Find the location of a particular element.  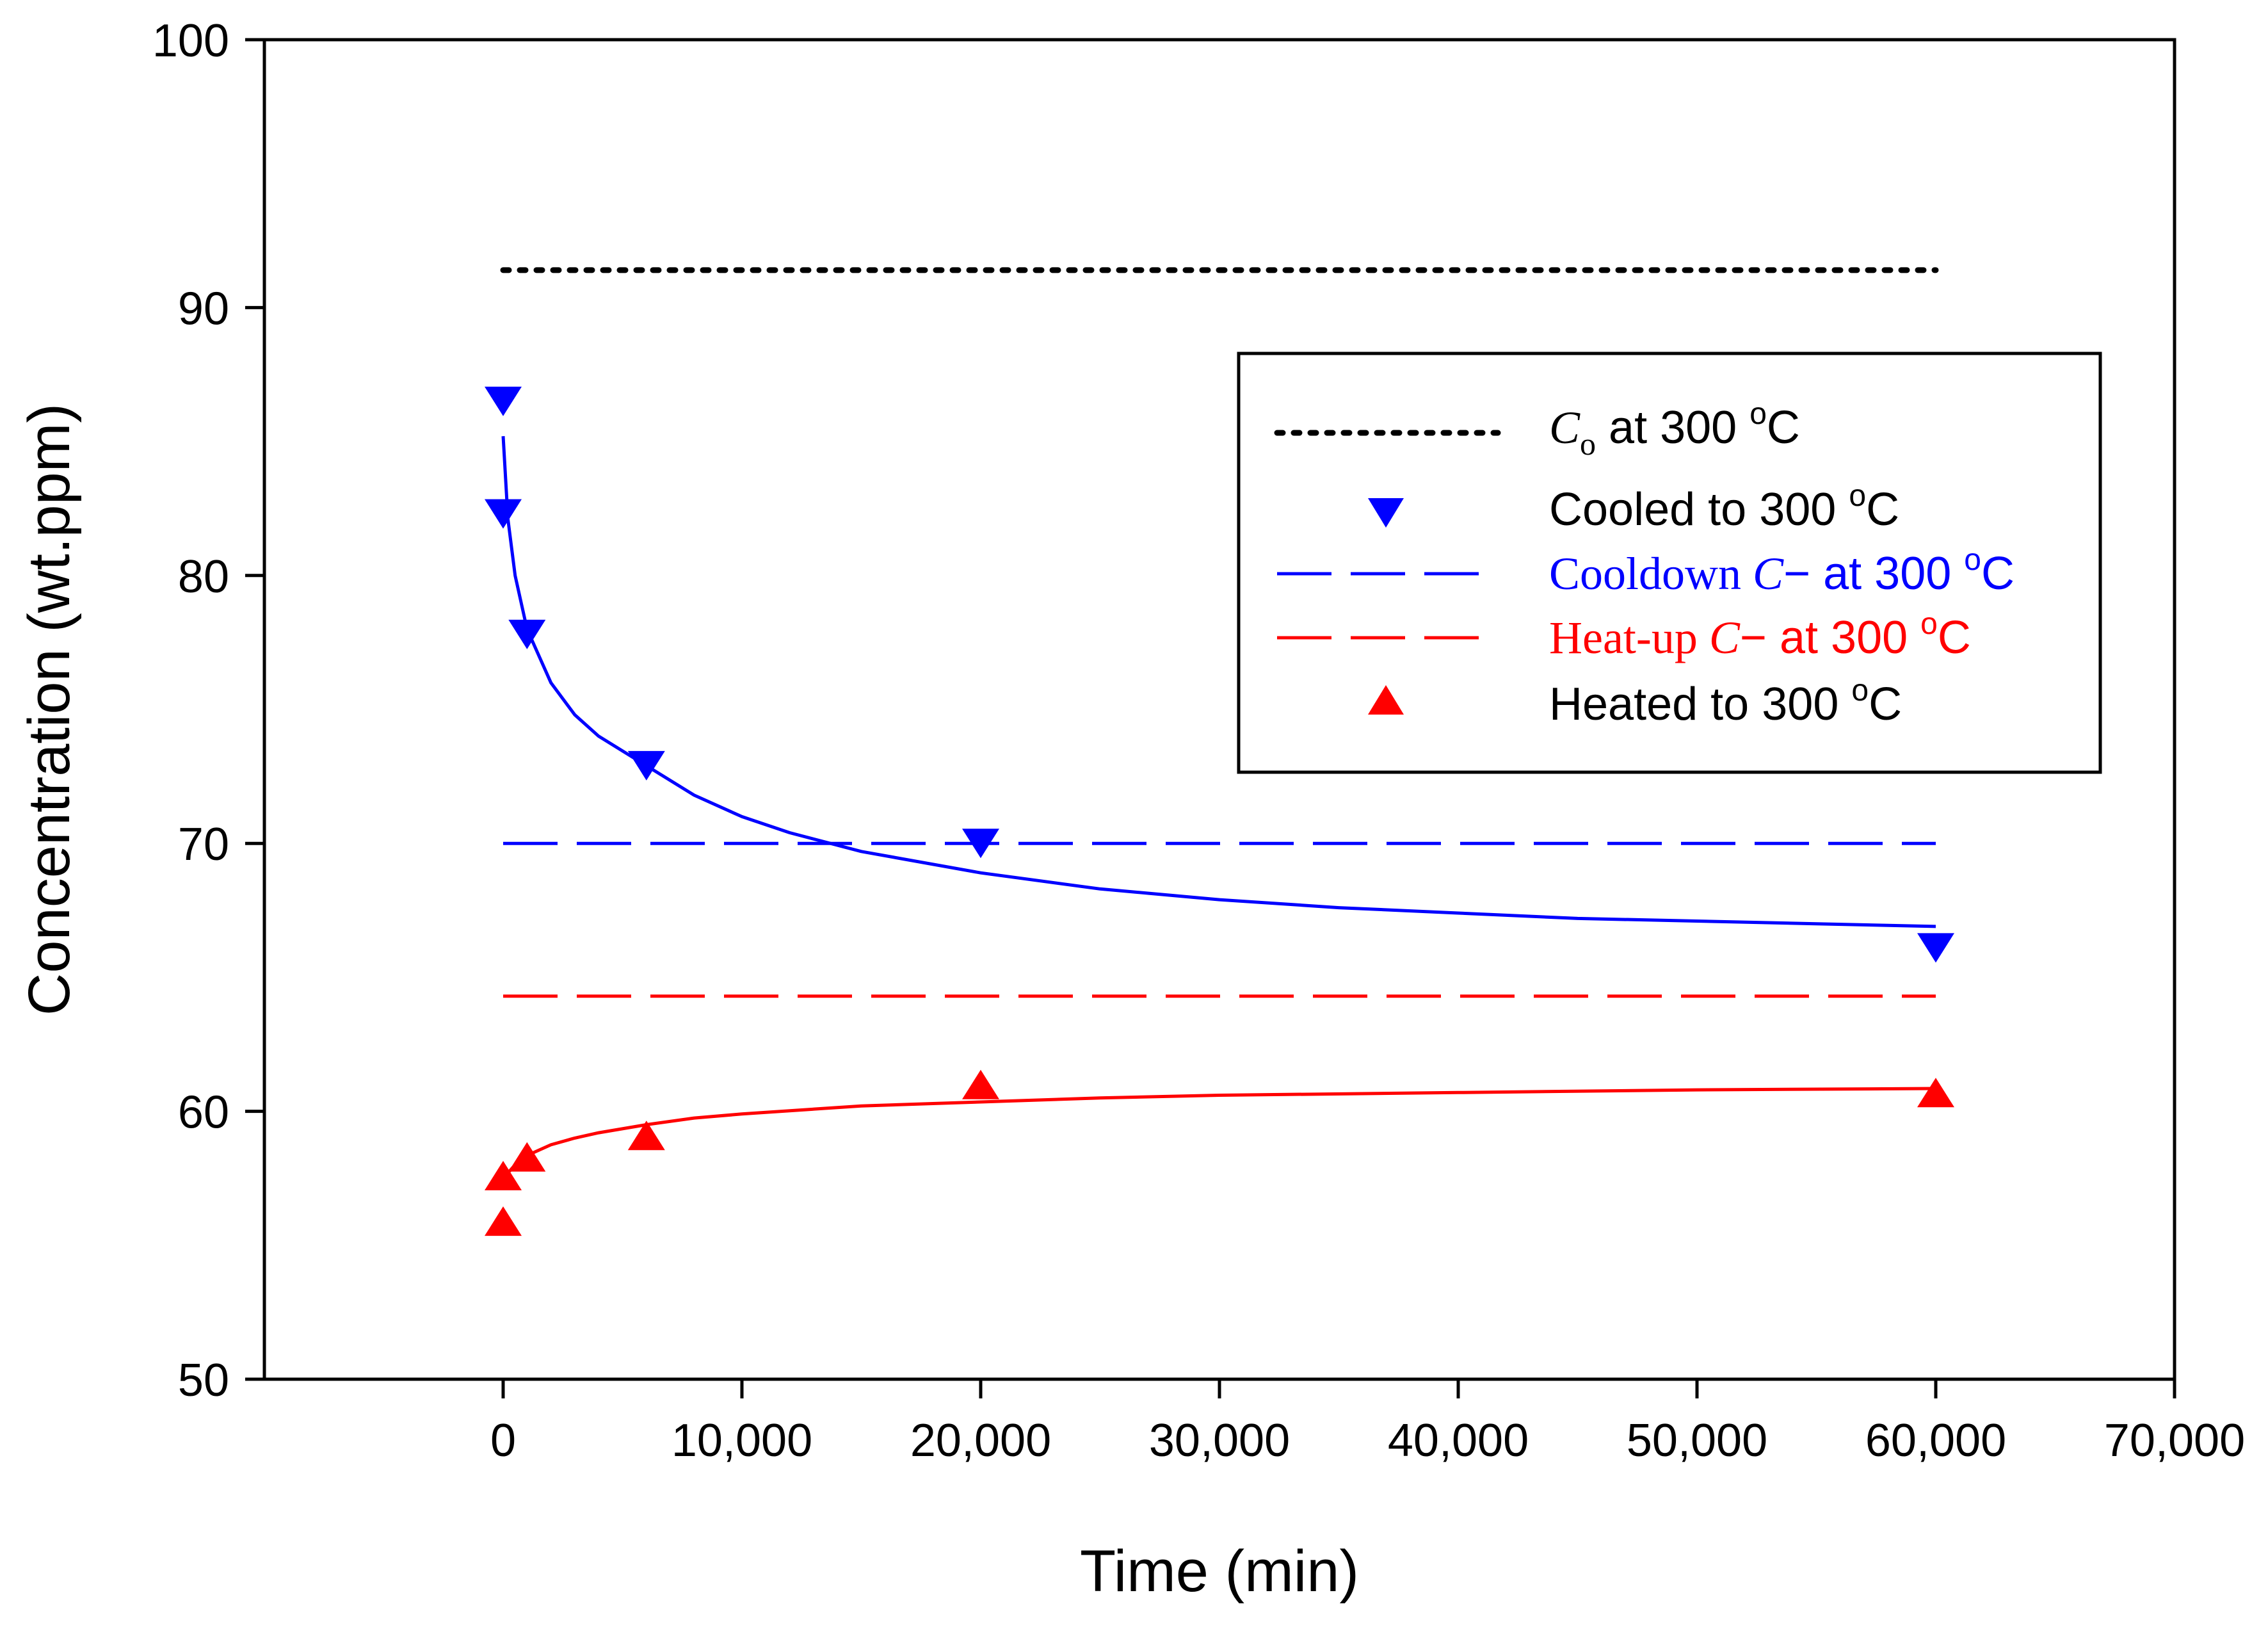

x-tick-label: 70,000 is located at coordinates (2174, 1440).